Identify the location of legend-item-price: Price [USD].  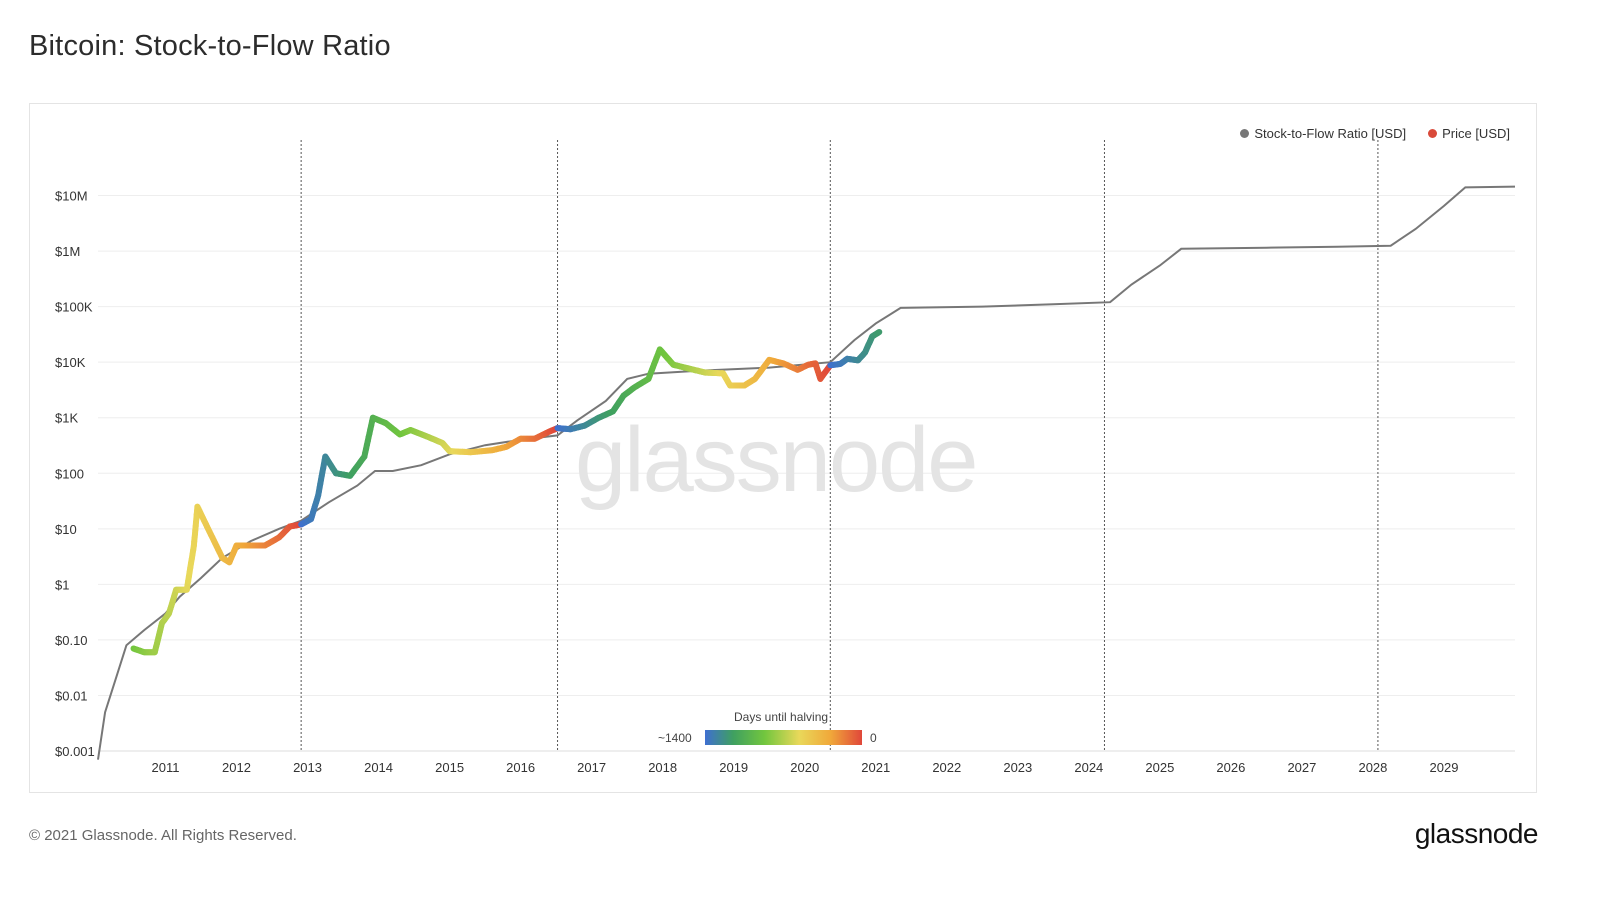
(1469, 133).